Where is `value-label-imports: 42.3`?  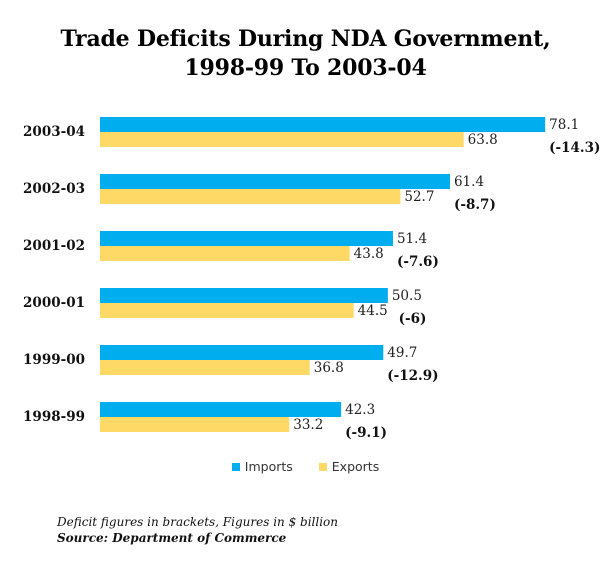 value-label-imports: 42.3 is located at coordinates (360, 410).